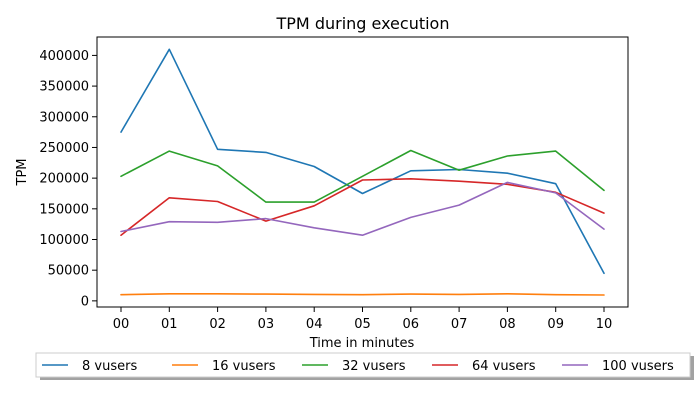 The image size is (700, 400). What do you see at coordinates (22, 173) in the screenshot?
I see `y-axis-title: TPM` at bounding box center [22, 173].